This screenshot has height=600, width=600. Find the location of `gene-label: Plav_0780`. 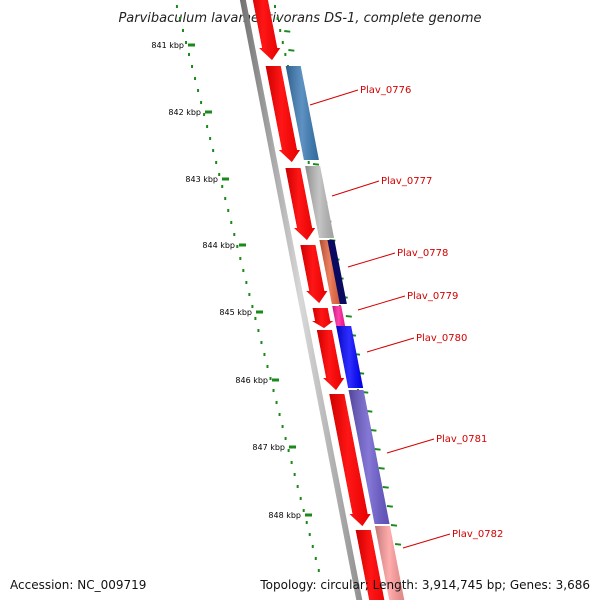

gene-label: Plav_0780 is located at coordinates (441, 338).